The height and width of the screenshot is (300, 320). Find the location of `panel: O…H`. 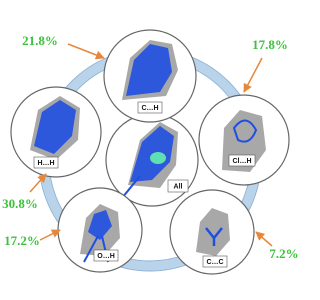

panel: O…H is located at coordinates (100, 230).